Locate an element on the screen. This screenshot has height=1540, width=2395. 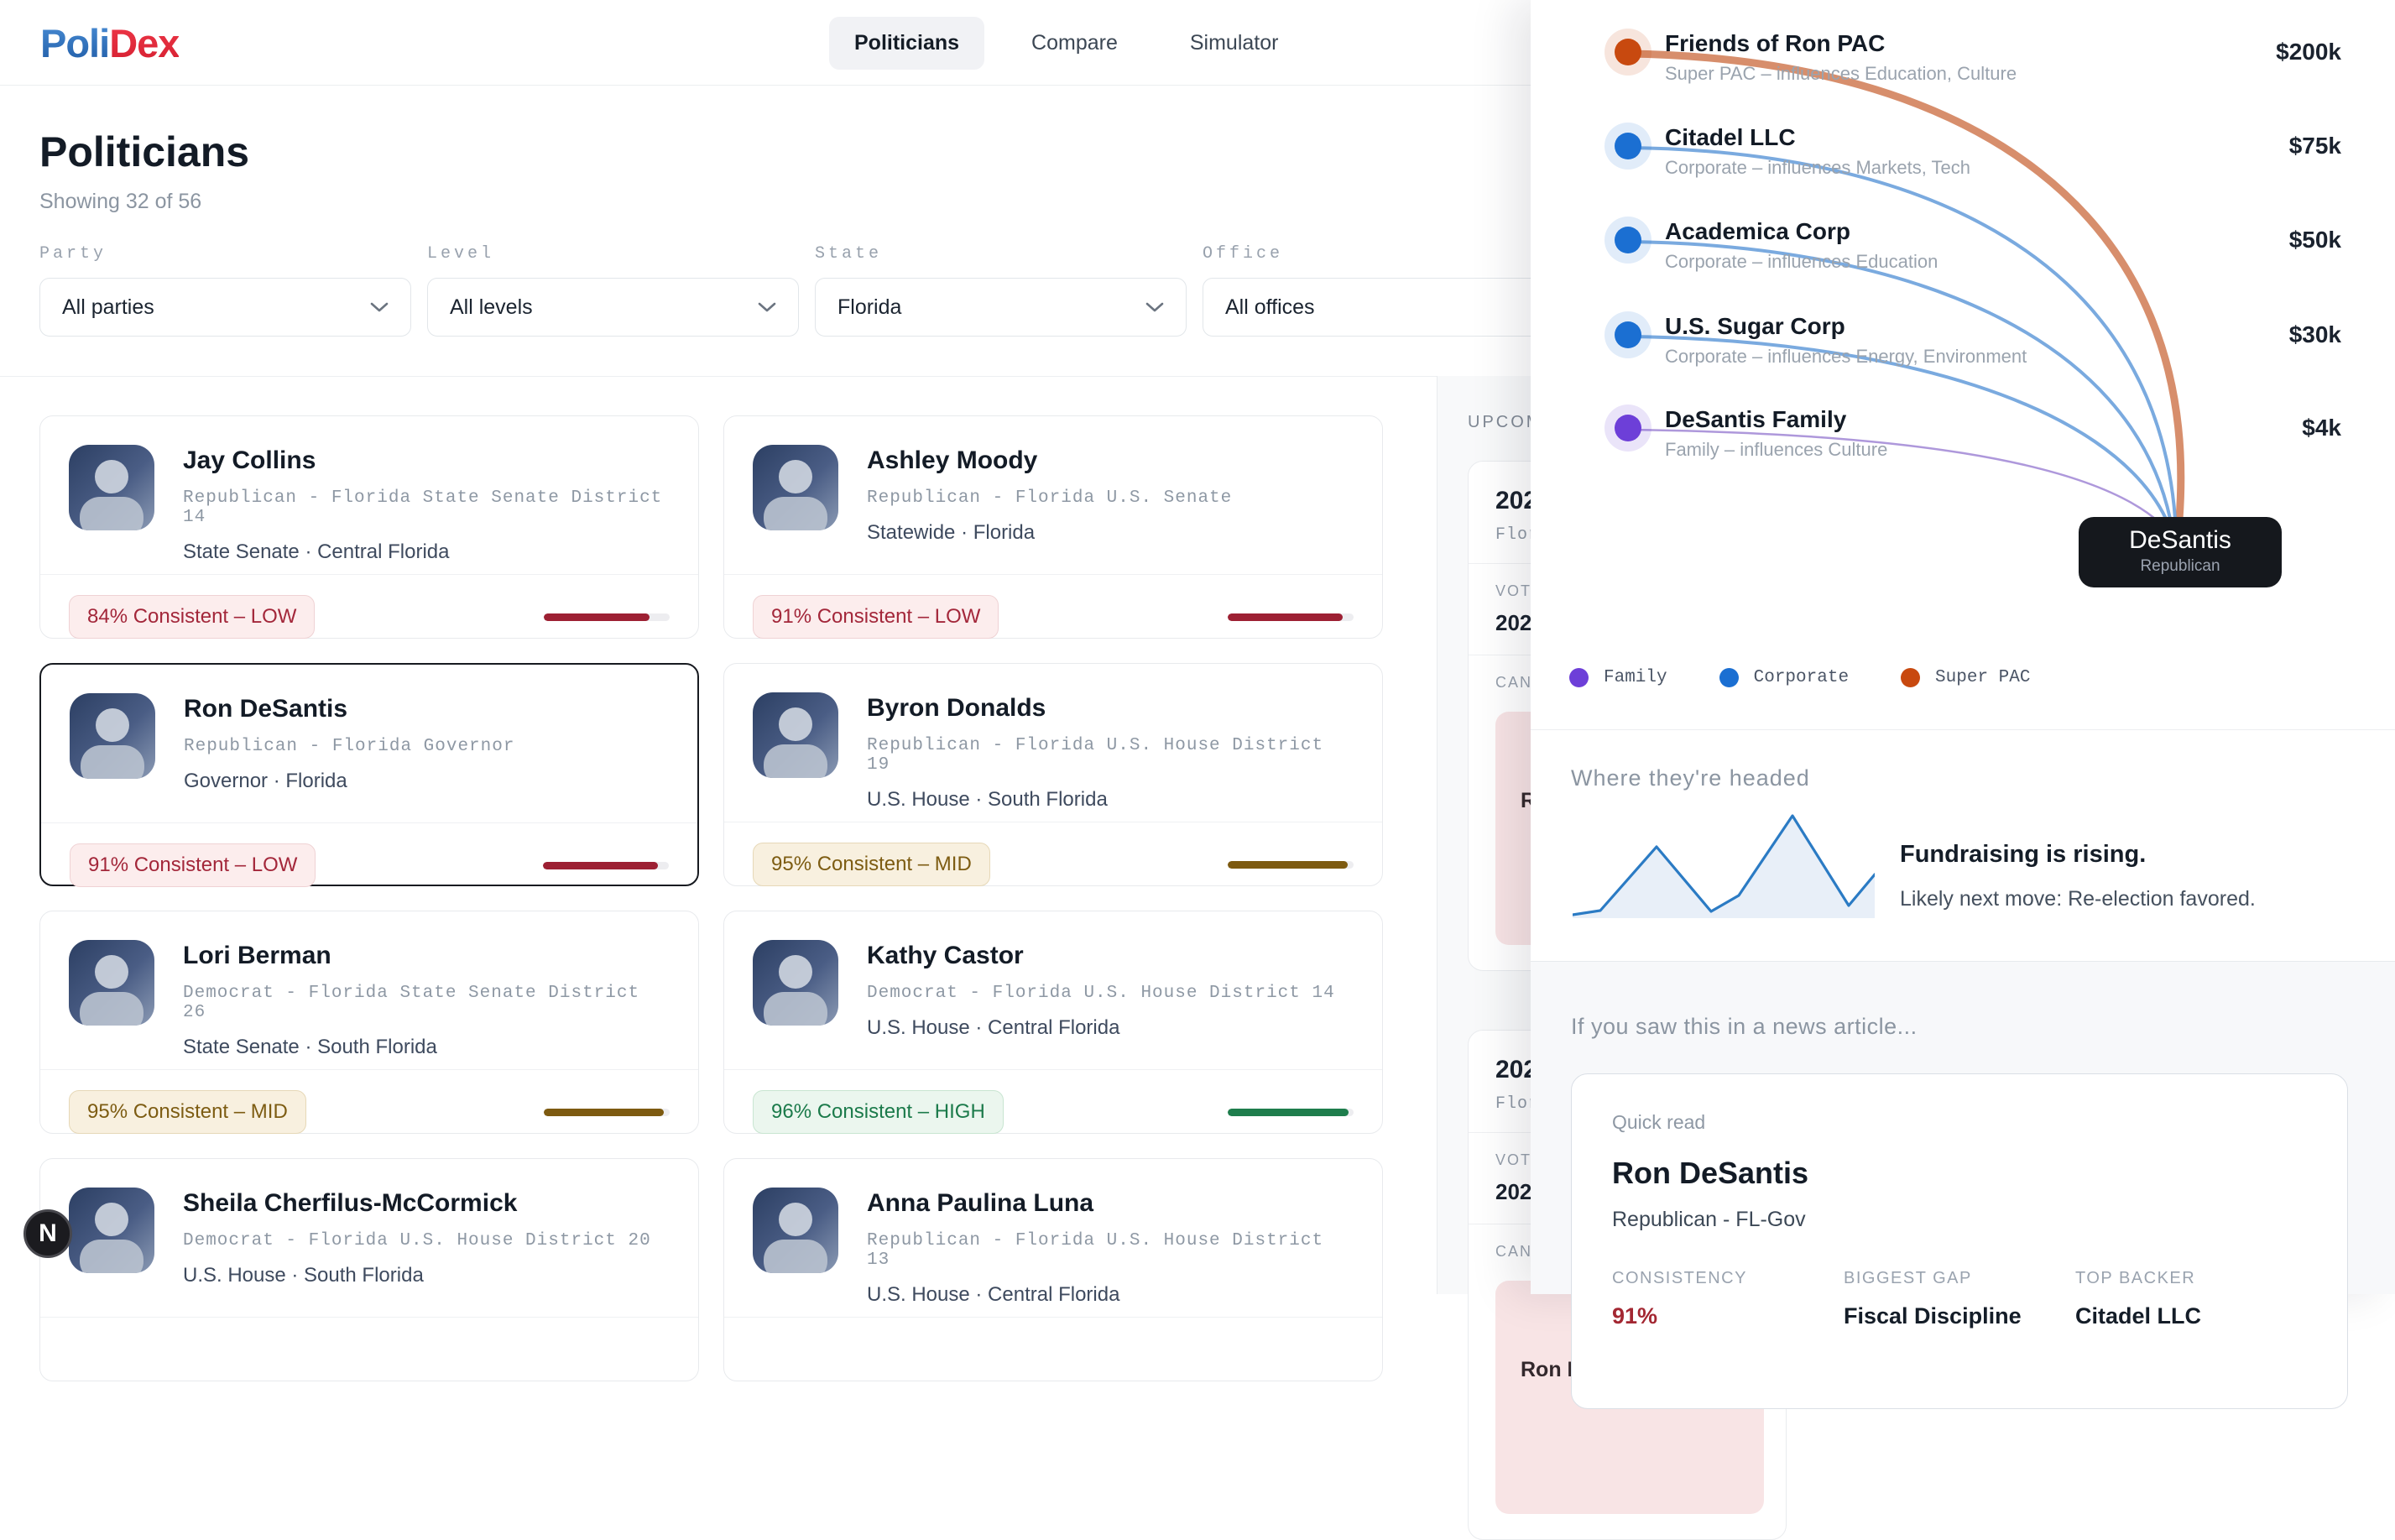
family-dot-icon is located at coordinates (1579, 677).